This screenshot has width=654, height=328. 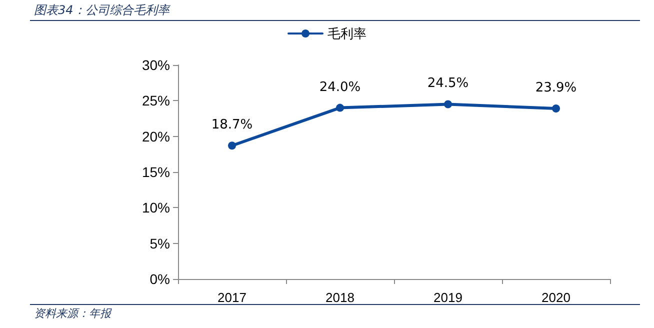 What do you see at coordinates (160, 279) in the screenshot?
I see `y-tick-label: 0%` at bounding box center [160, 279].